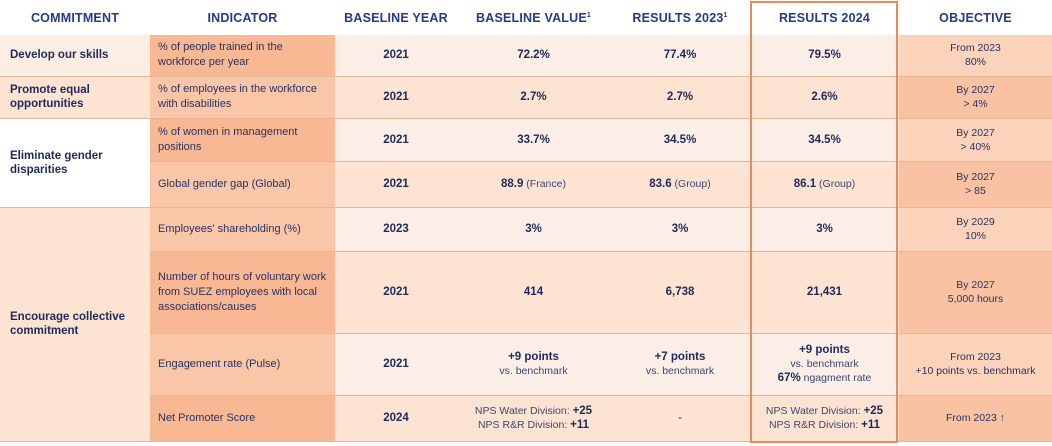 This screenshot has height=446, width=1052. What do you see at coordinates (680, 229) in the screenshot?
I see `results-2023-cell: 3%` at bounding box center [680, 229].